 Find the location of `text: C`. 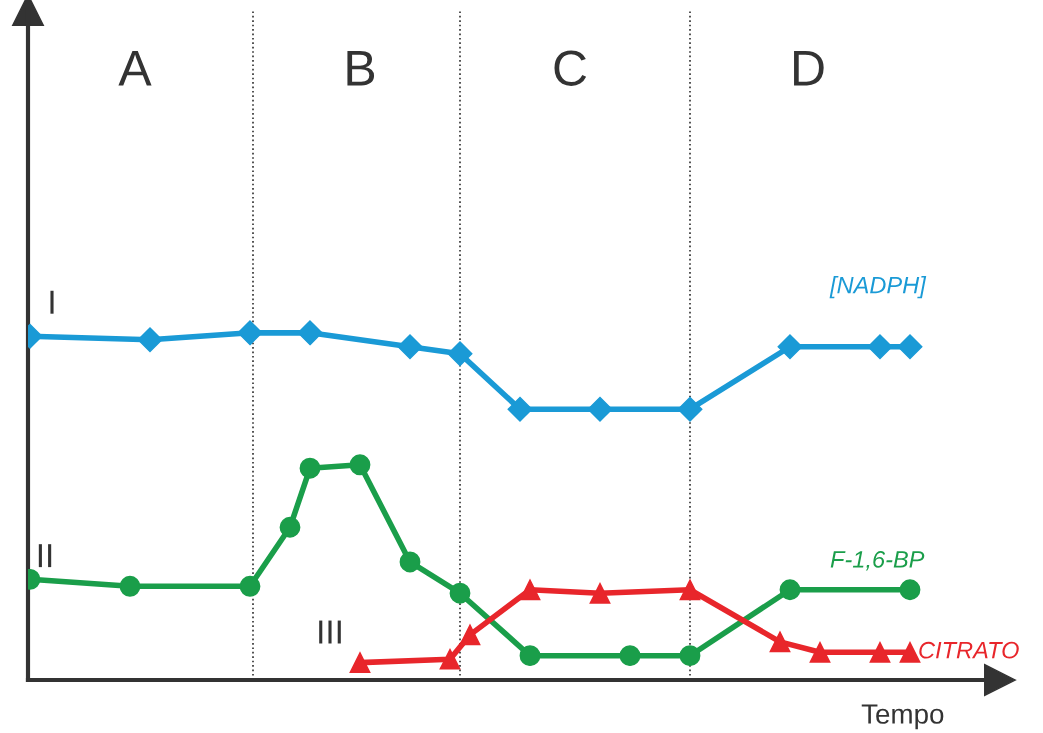

text: C is located at coordinates (570, 68).